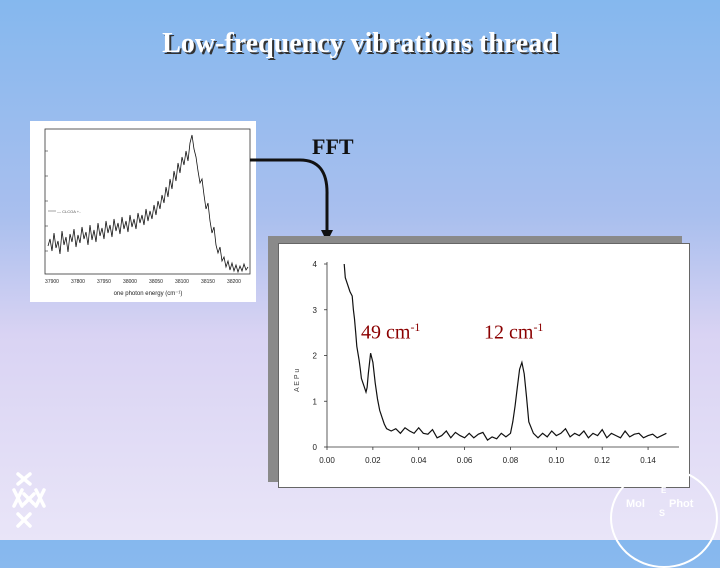  Describe the element at coordinates (602, 460) in the screenshot. I see `fft-x-tick-label: 0.12` at that location.